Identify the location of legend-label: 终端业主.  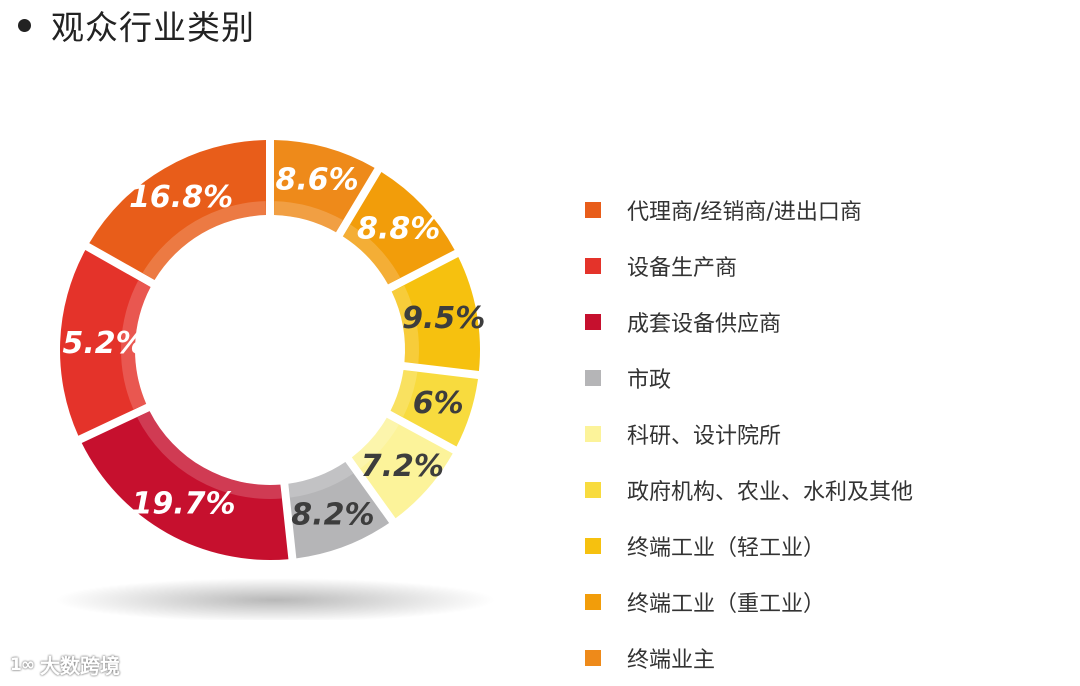
(671, 660).